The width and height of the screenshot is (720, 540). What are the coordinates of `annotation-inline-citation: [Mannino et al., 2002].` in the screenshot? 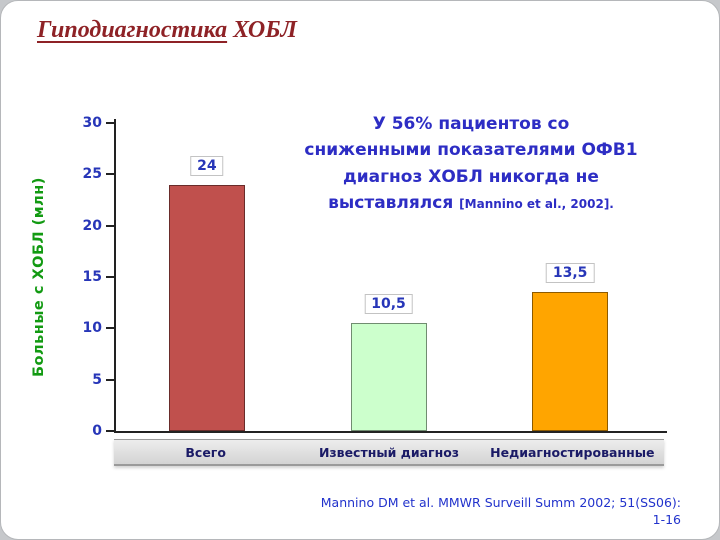 It's located at (536, 204).